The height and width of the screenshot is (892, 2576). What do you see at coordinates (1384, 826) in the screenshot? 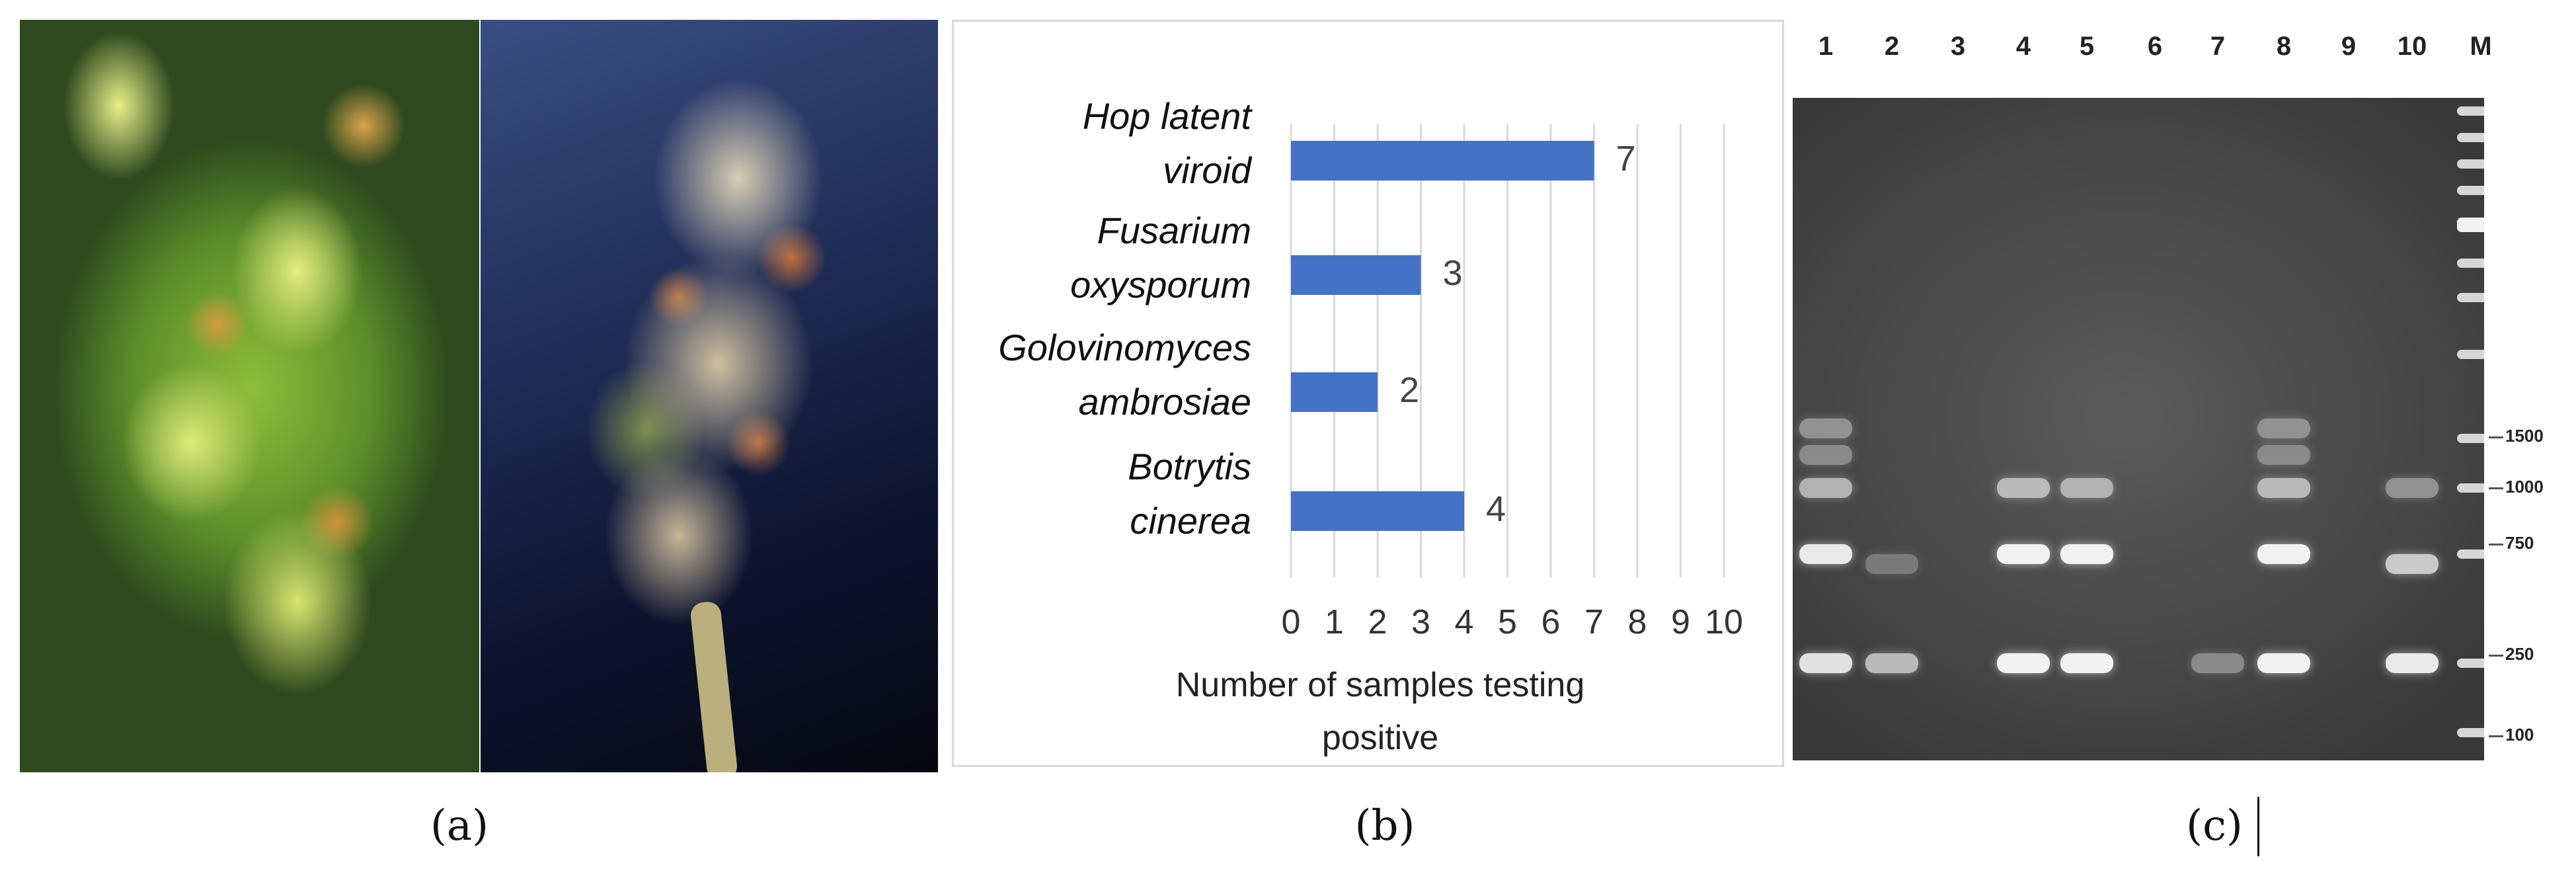
I see `caption-b: (b)` at bounding box center [1384, 826].